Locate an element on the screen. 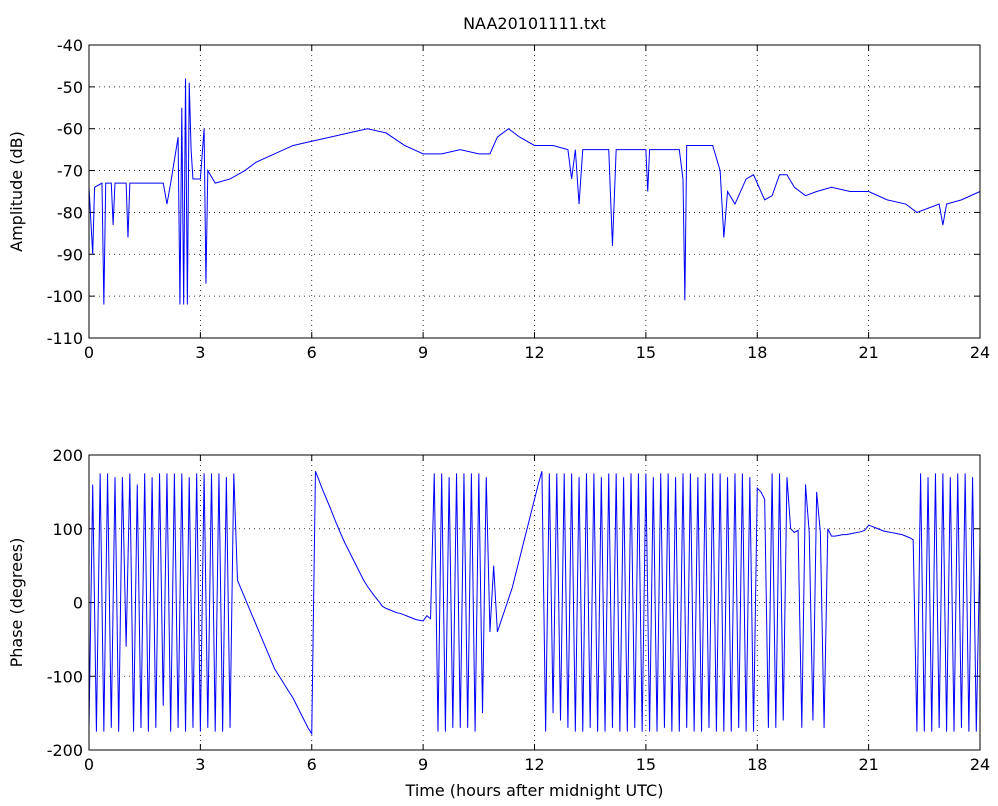 Image resolution: width=998 pixels, height=806 pixels. y-axis-label: Phase (degrees) is located at coordinates (16, 603).